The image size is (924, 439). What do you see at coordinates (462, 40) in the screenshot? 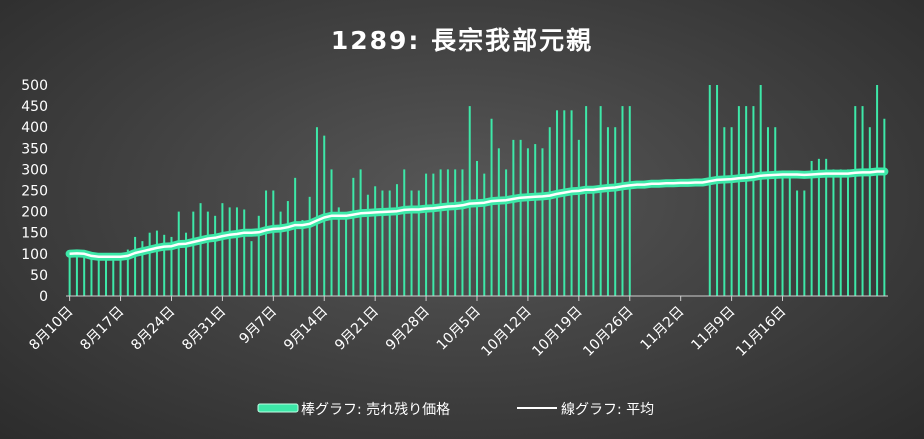
I see `chart-title: 1289: 長宗我部元親` at bounding box center [462, 40].